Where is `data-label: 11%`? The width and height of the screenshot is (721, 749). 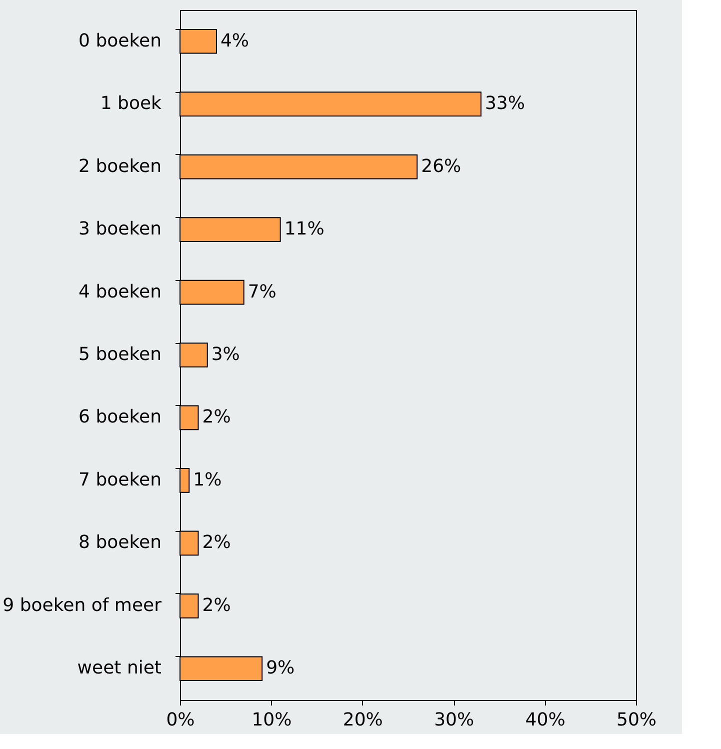 data-label: 11% is located at coordinates (304, 229).